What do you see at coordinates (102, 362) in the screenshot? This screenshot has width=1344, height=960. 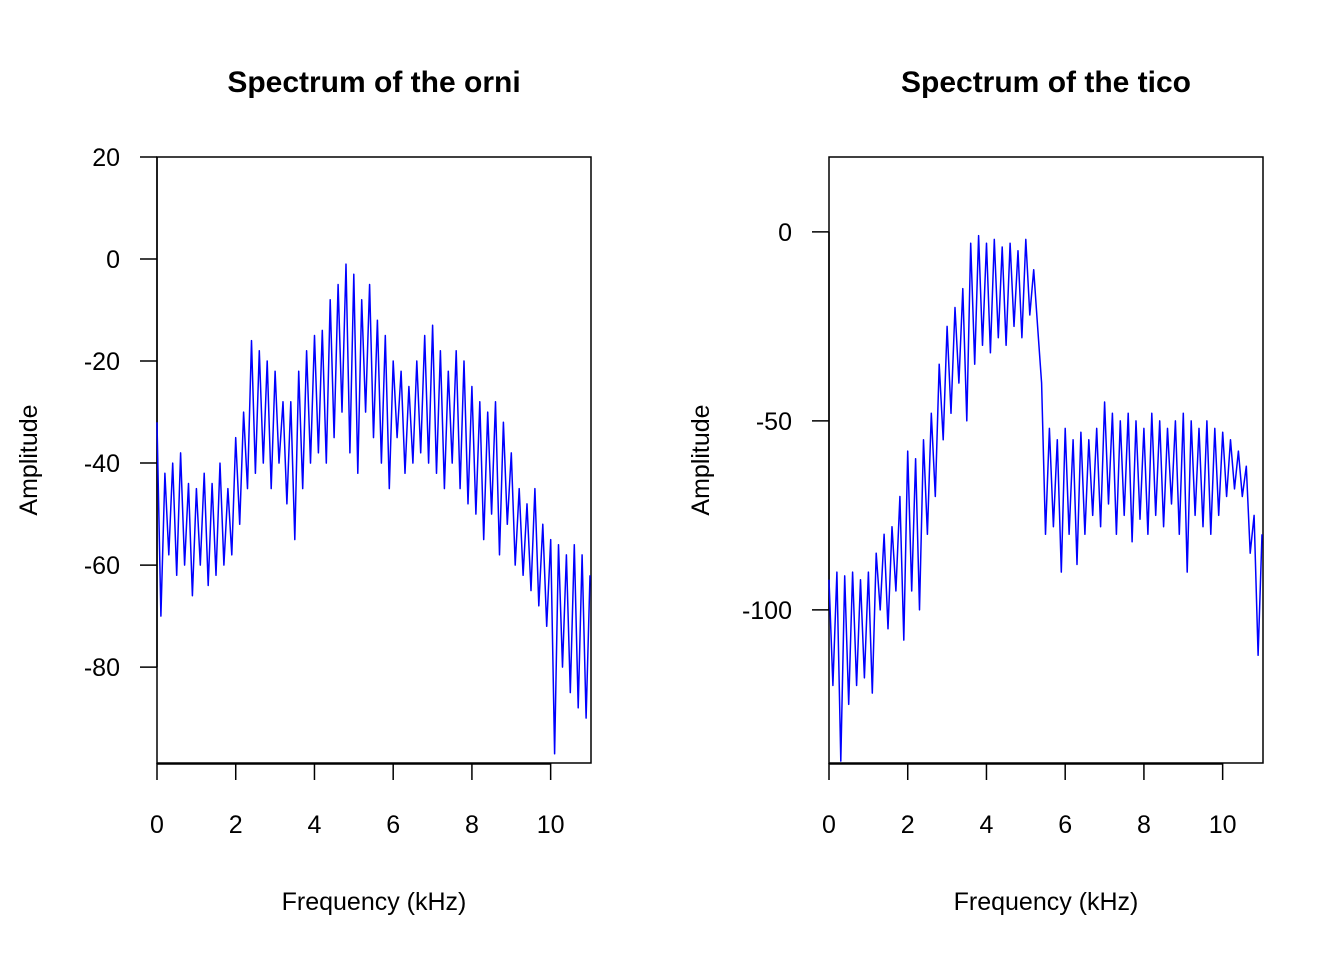 I see `y-tick-label: -20` at bounding box center [102, 362].